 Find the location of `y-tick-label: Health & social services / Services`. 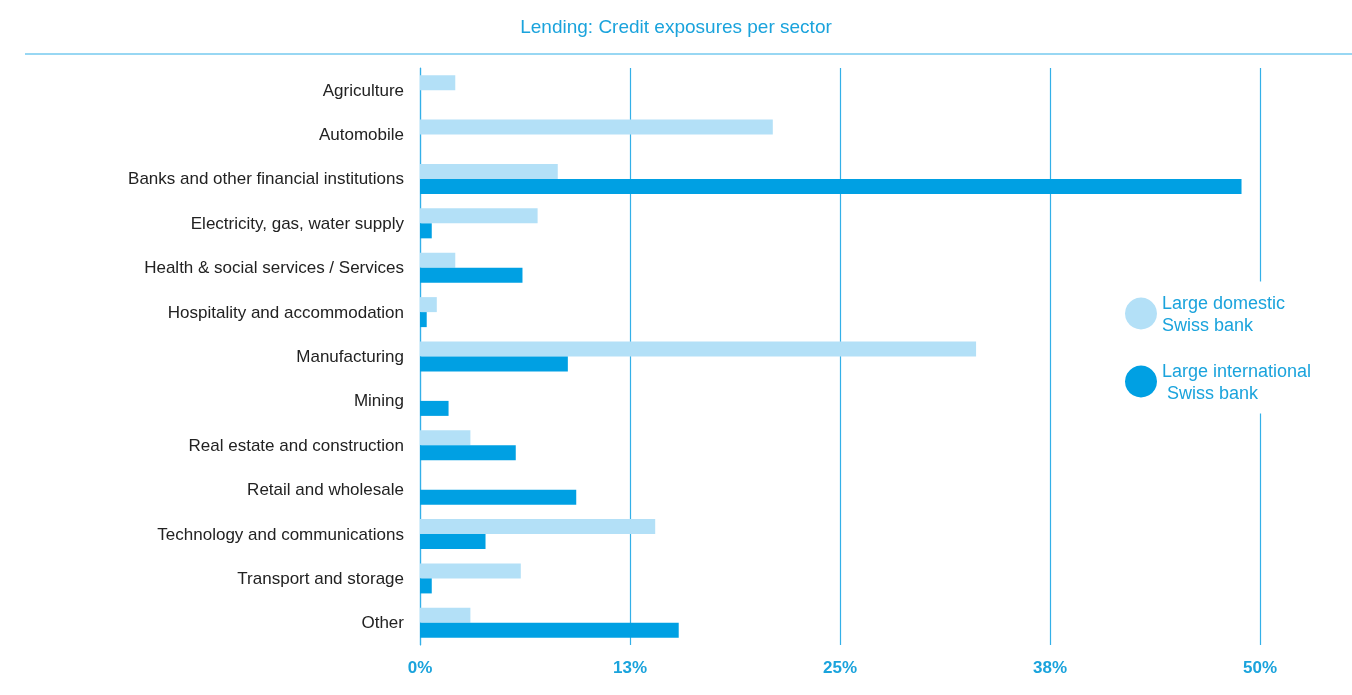

y-tick-label: Health & social services / Services is located at coordinates (274, 268).